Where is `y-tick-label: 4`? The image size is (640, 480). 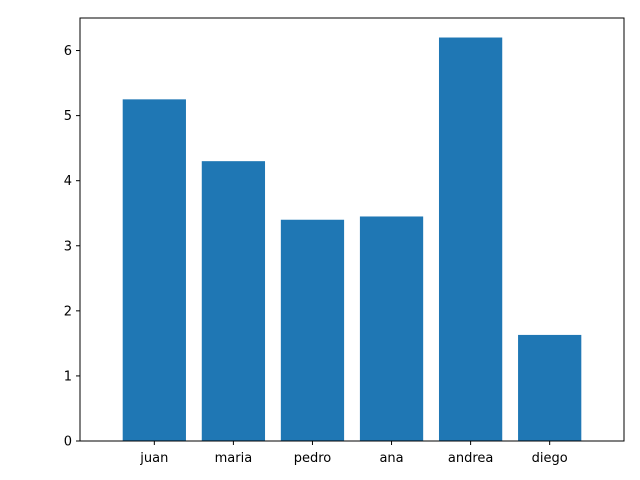 y-tick-label: 4 is located at coordinates (68, 181).